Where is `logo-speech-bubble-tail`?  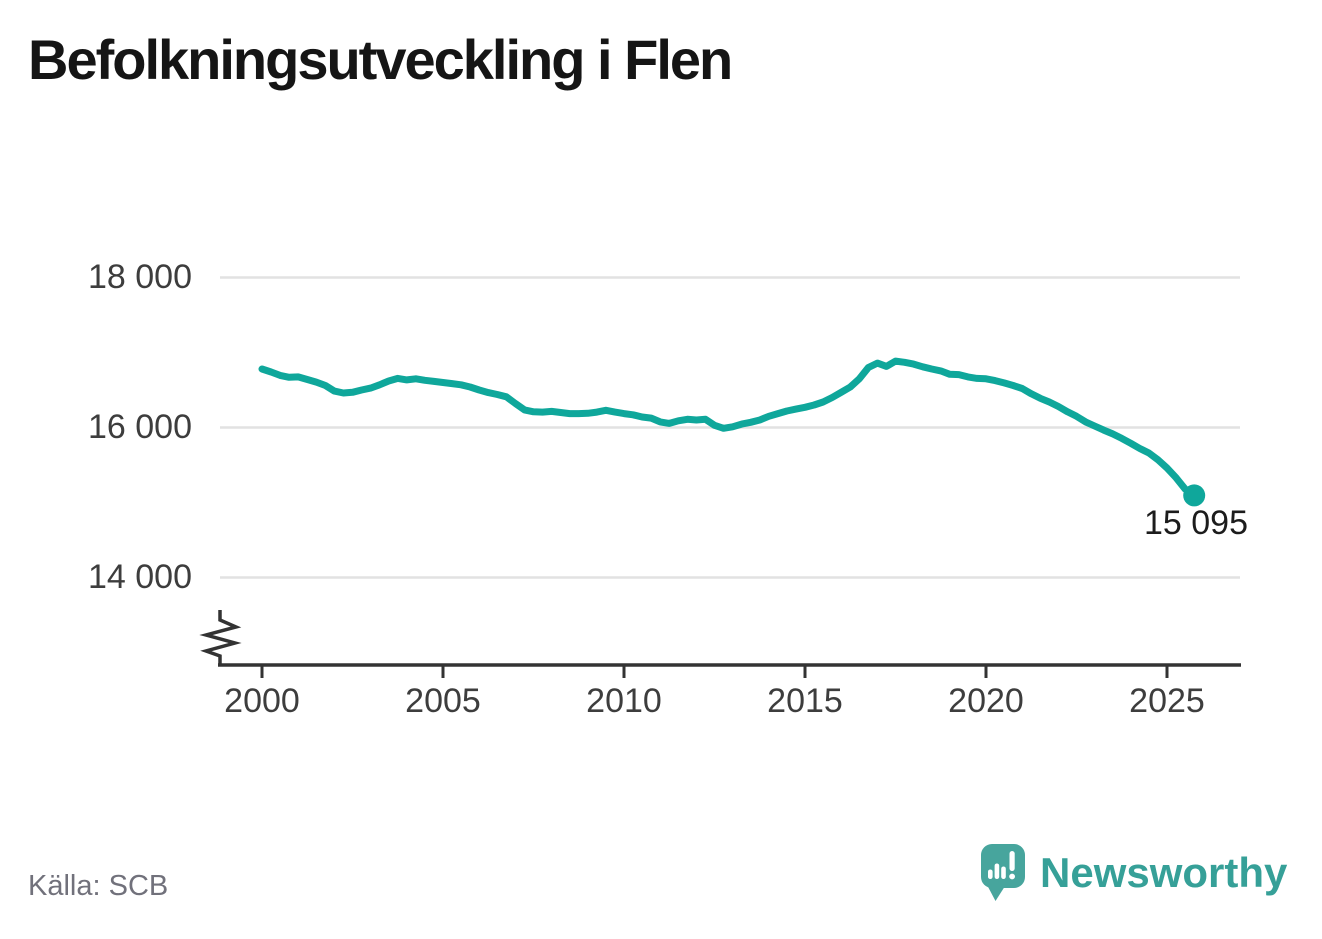 logo-speech-bubble-tail is located at coordinates (996, 892).